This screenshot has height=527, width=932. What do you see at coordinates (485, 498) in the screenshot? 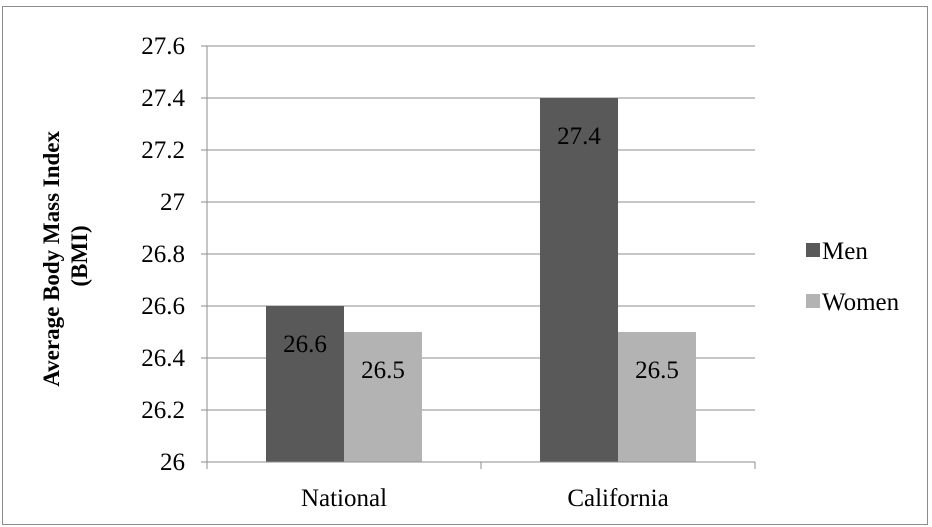
I see `x-category-labels: National California` at bounding box center [485, 498].